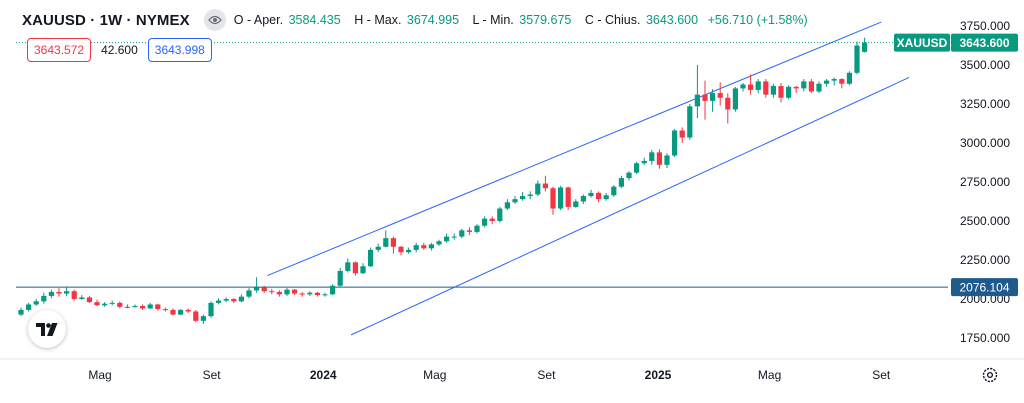  What do you see at coordinates (985, 26) in the screenshot?
I see `y-tick-label: 3750.000` at bounding box center [985, 26].